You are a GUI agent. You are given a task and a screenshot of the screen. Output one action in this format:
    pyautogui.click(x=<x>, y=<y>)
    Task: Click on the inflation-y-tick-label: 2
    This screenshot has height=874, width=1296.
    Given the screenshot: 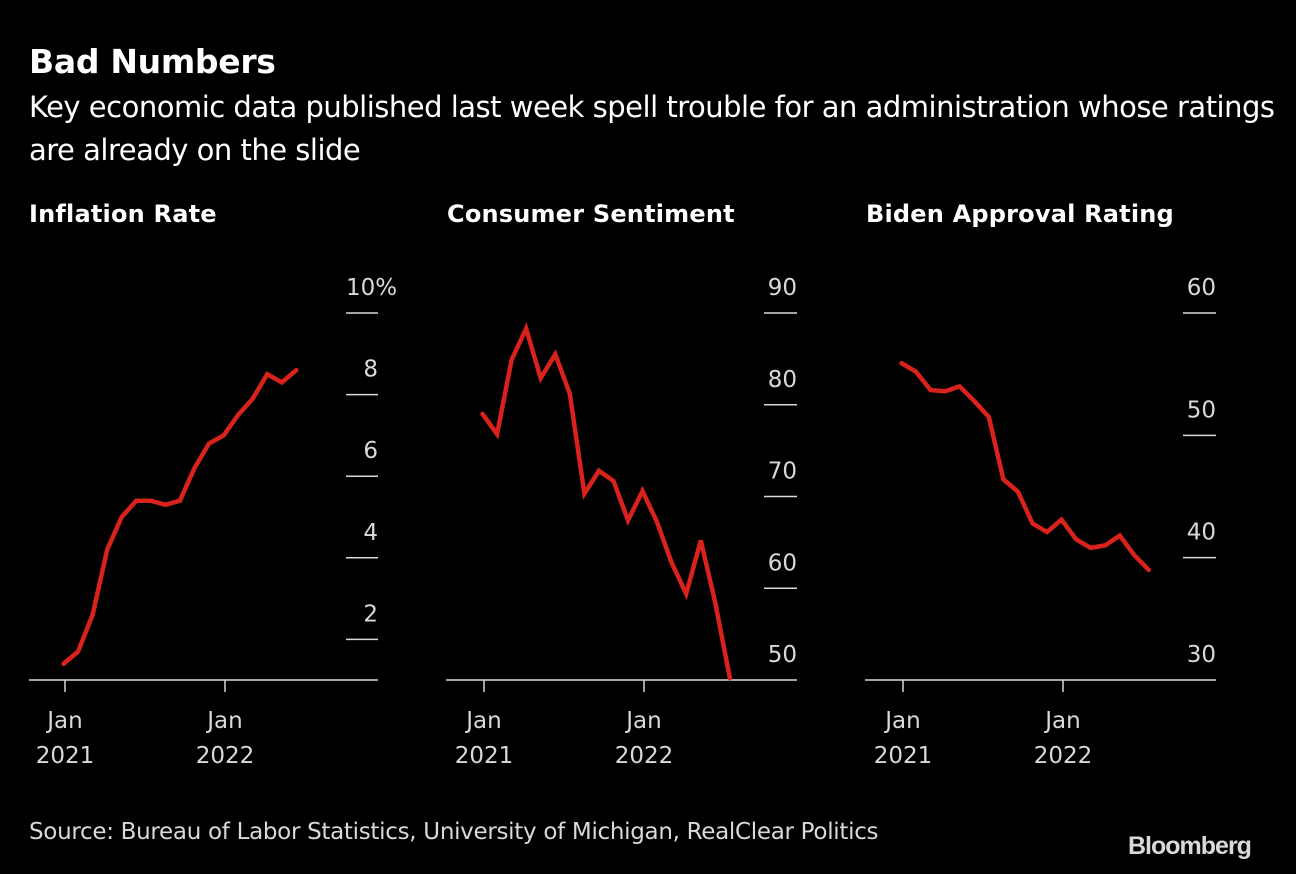 What is the action you would take?
    pyautogui.click(x=370, y=614)
    